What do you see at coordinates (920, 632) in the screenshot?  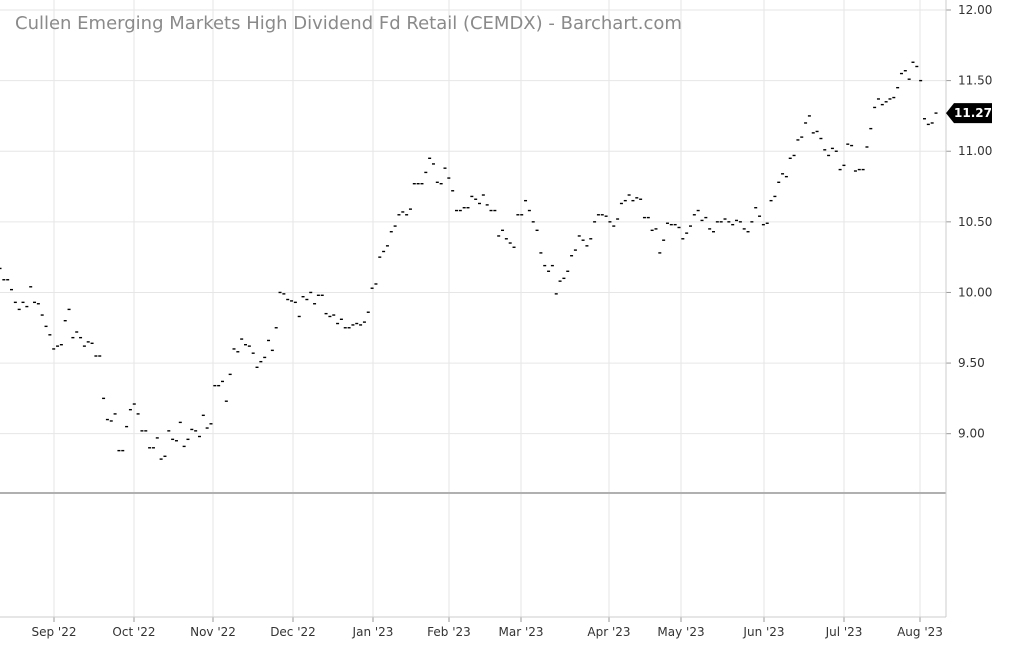 I see `x-tick-label: Aug '23` at bounding box center [920, 632].